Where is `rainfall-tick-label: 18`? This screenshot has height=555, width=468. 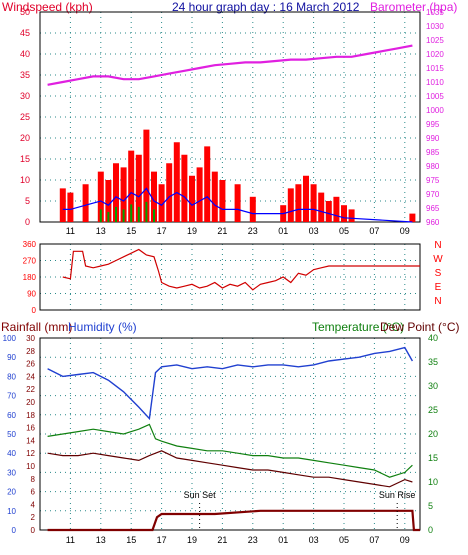 rainfall-tick-label: 18 is located at coordinates (30, 415).